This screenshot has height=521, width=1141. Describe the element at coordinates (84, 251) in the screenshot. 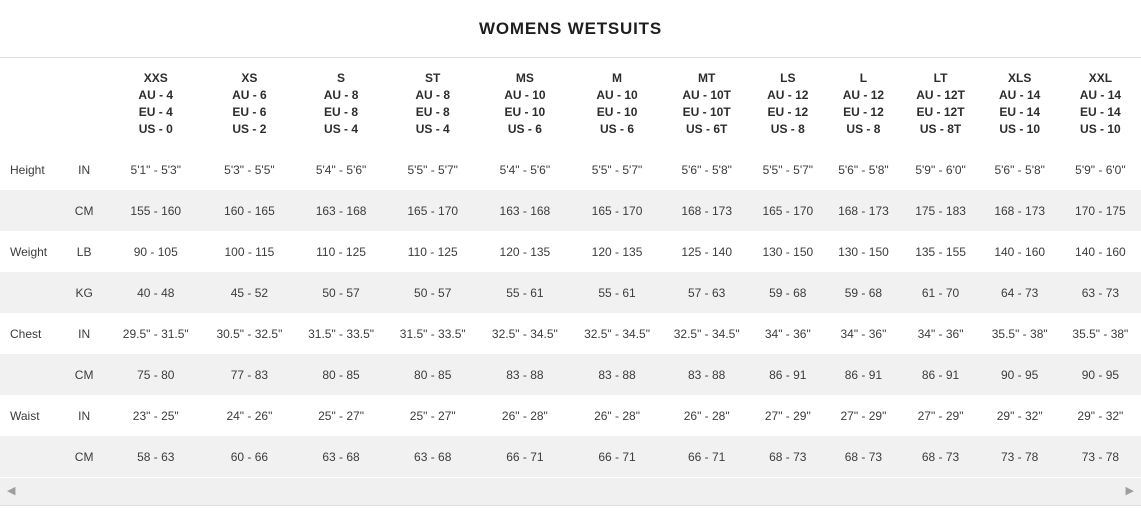

I see `unit-label: LB` at that location.